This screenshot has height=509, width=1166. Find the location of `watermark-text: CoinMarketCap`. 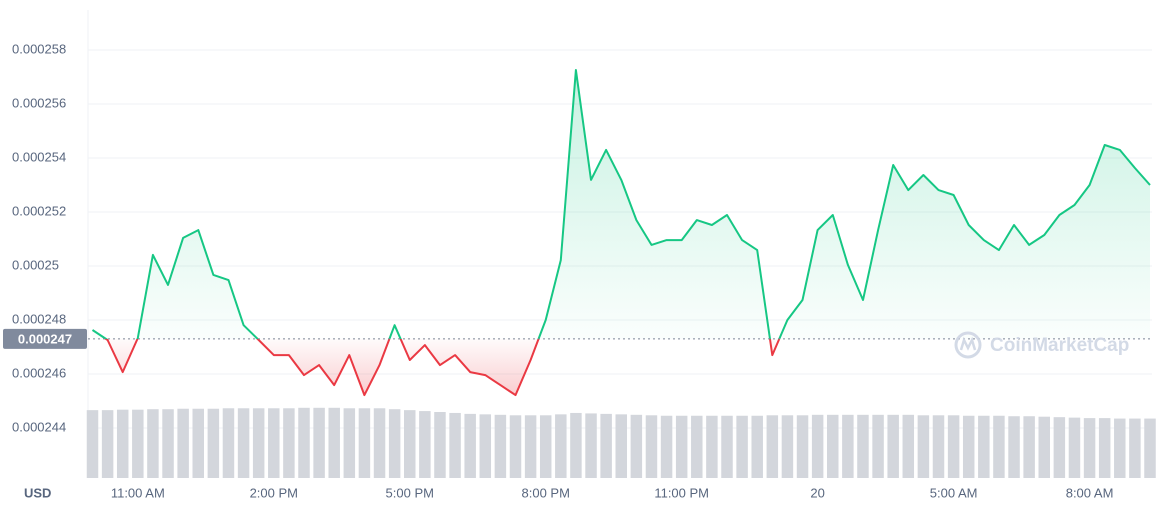

watermark-text: CoinMarketCap is located at coordinates (1059, 345).